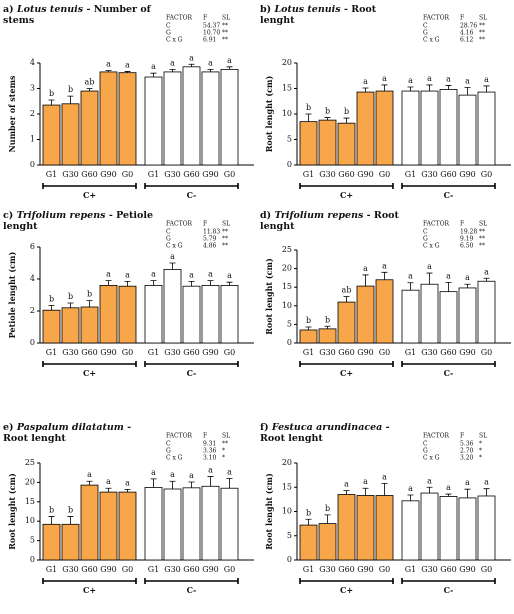 The image size is (514, 614). Describe the element at coordinates (198, 447) in the screenshot. I see `stats-table: FACTOR F SL C 9.31 ** G 3.36 * C x G 3.10 *` at that location.